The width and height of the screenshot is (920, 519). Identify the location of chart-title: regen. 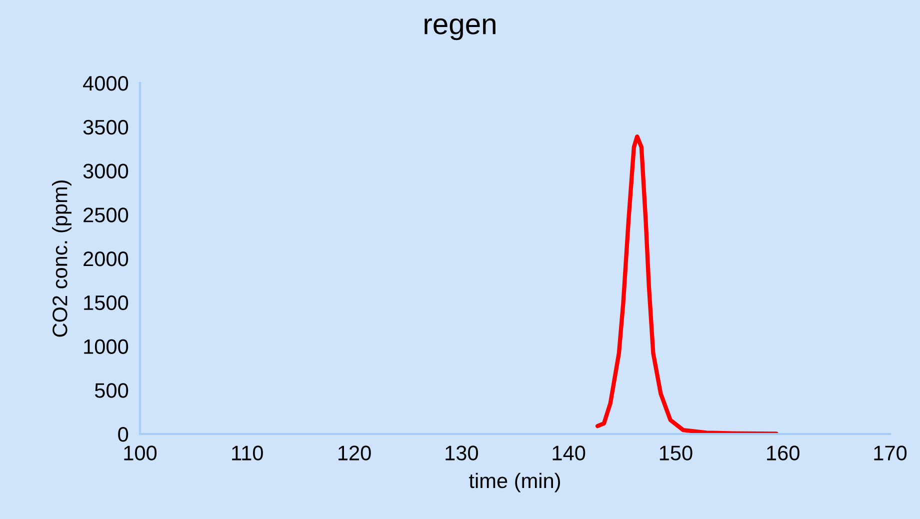
(460, 29).